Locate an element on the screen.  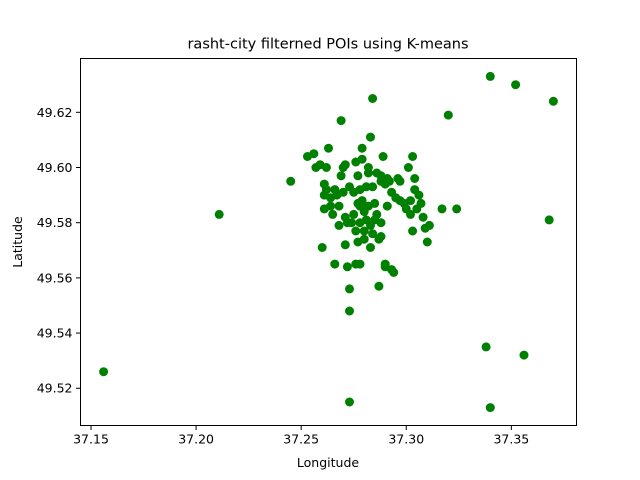
x-axis-ticks: 37.15 37.20 37.25 37.30 37.35 is located at coordinates (301, 436).